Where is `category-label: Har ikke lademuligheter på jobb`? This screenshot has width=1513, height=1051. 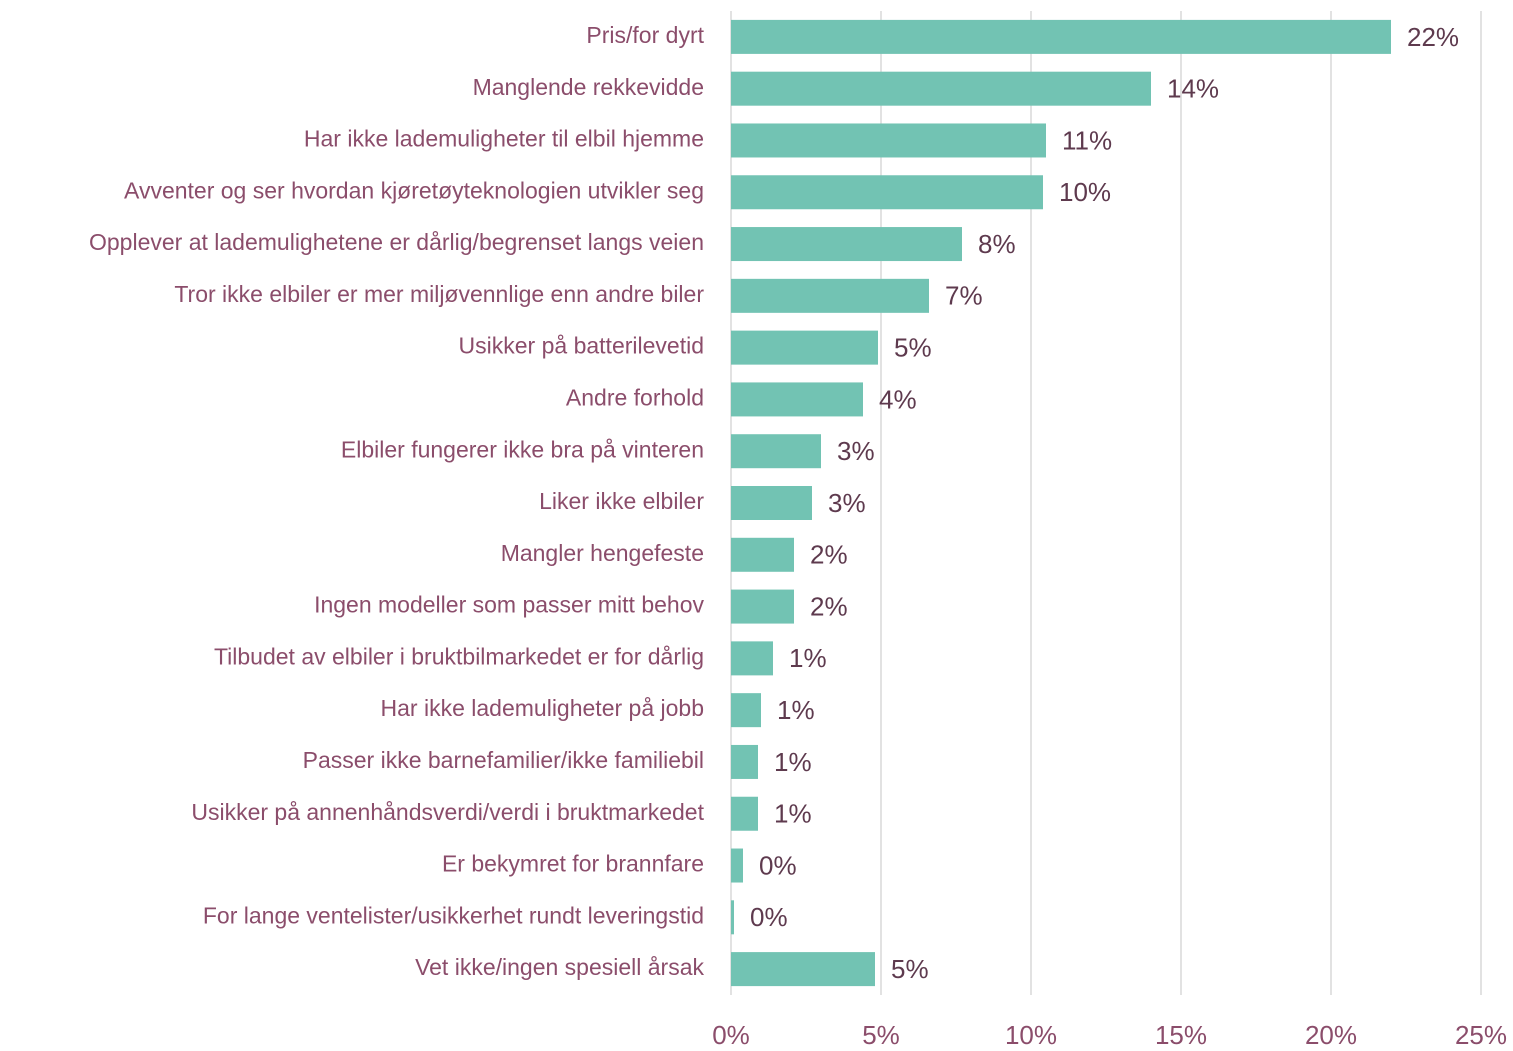
category-label: Har ikke lademuligheter på jobb is located at coordinates (542, 708).